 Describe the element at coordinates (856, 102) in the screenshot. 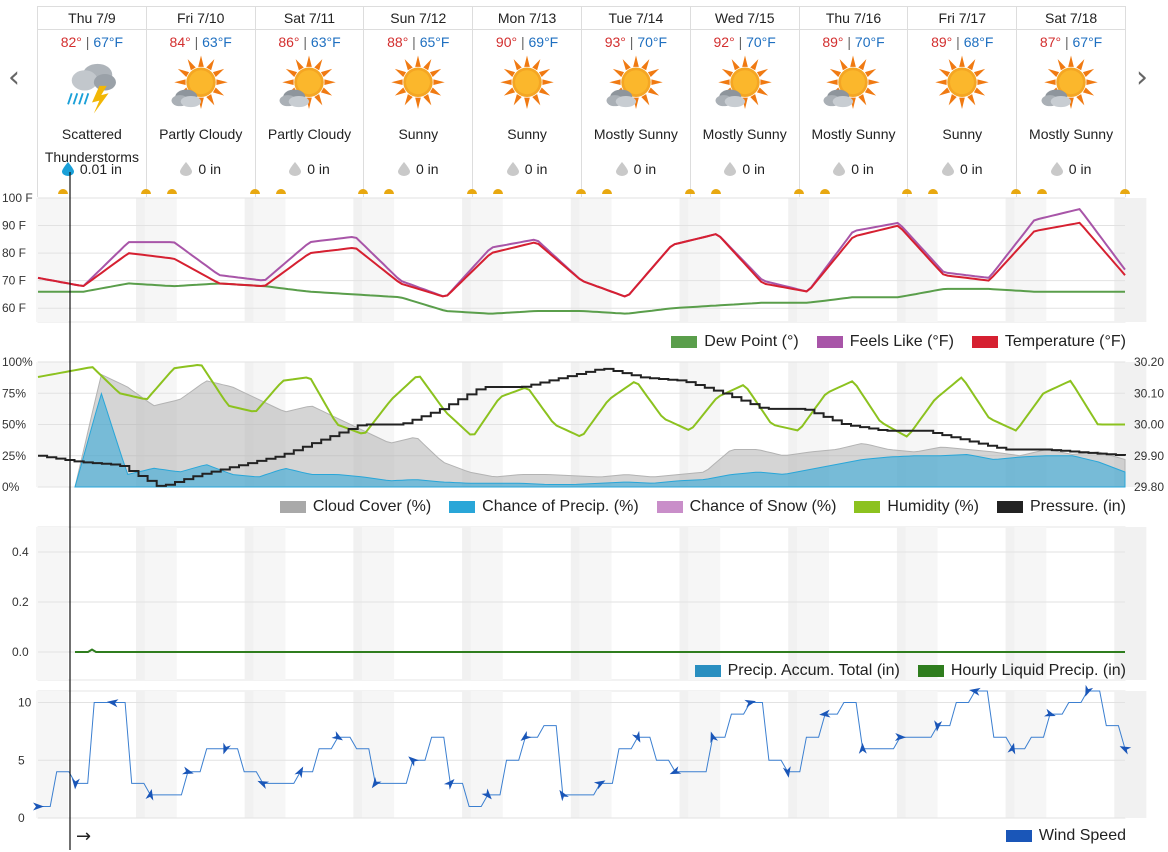

I see `day-column: Thu 7/16 89° | 70°F Mostly Sunny 0 in` at that location.